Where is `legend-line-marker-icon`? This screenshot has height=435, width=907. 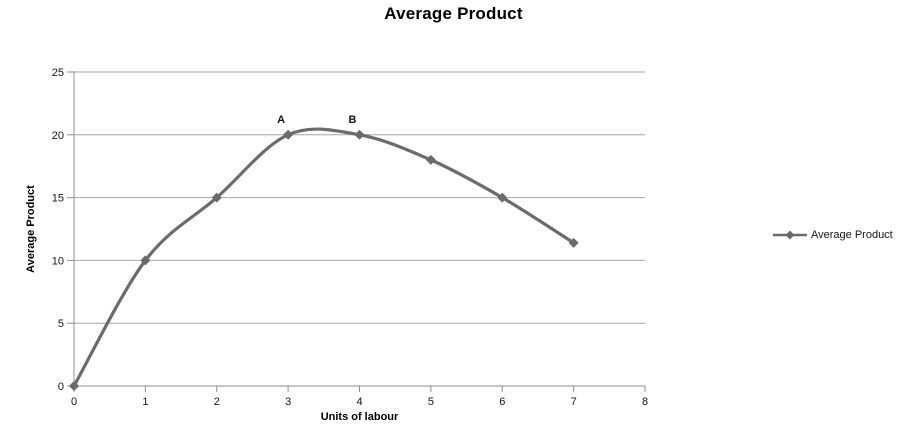
legend-line-marker-icon is located at coordinates (790, 235).